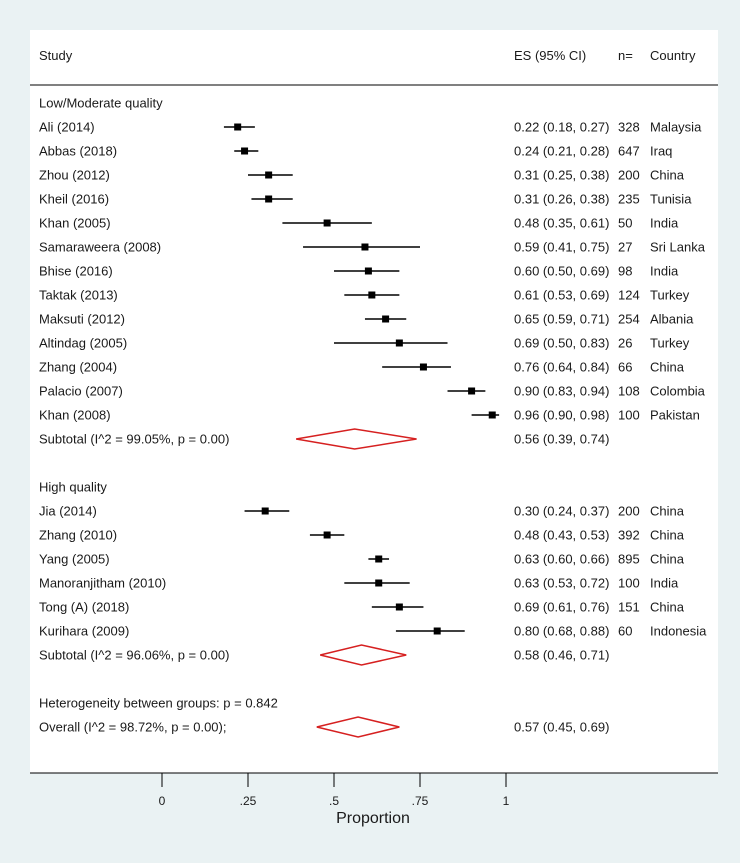 The height and width of the screenshot is (863, 740). I want to click on n-value: 392, so click(629, 535).